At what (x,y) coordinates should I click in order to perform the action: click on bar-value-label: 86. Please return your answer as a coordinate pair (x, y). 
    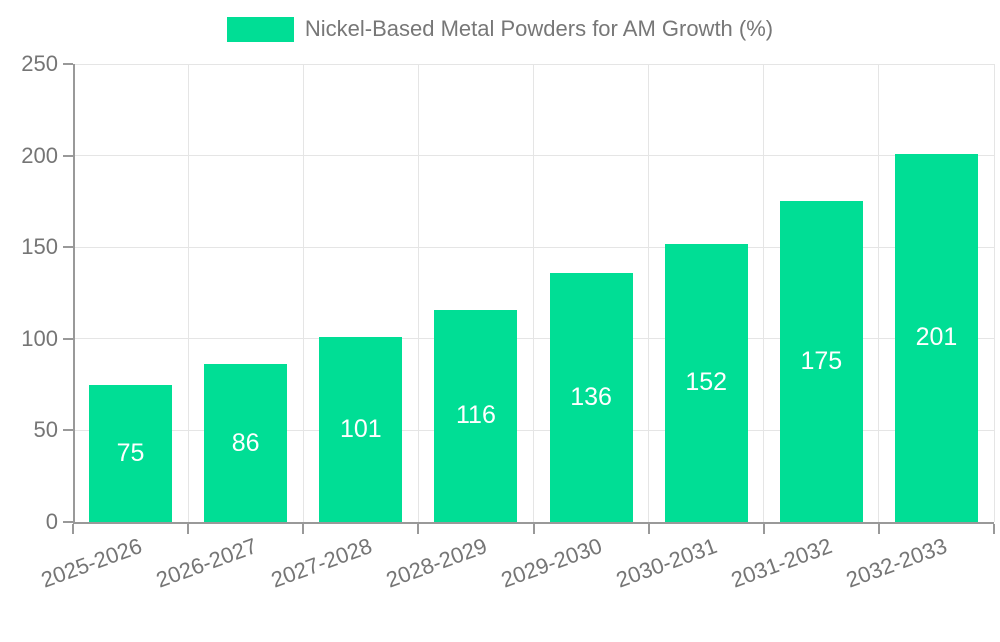
    Looking at the image, I should click on (245, 442).